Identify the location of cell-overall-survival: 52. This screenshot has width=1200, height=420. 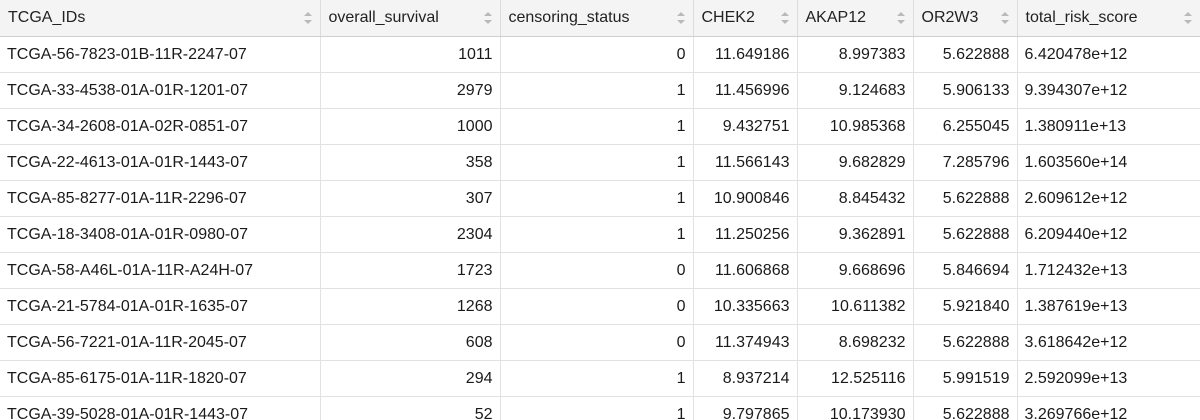
(410, 408).